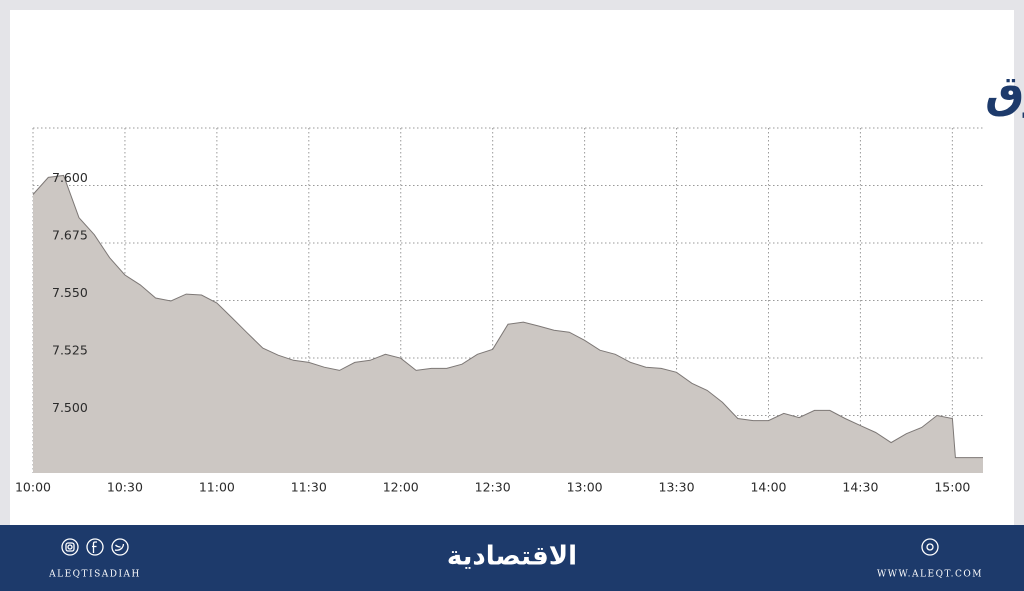  I want to click on x-tick-label: 13:00, so click(585, 487).